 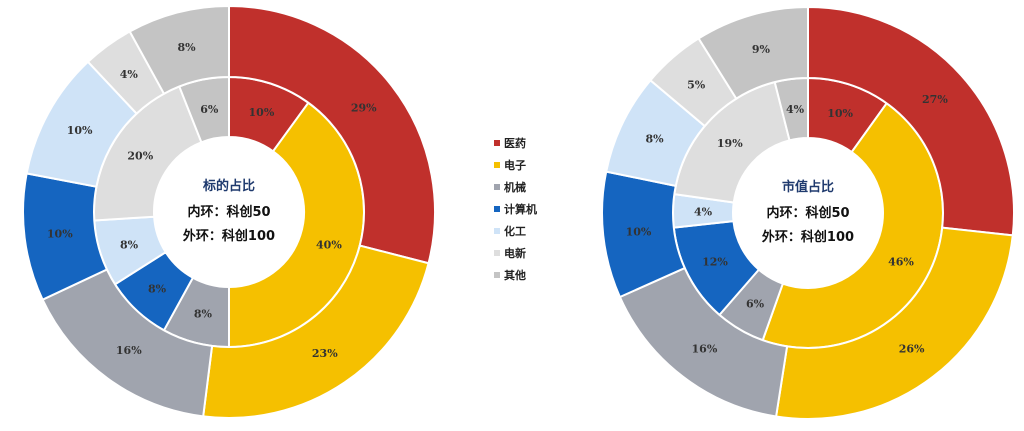 I want to click on outer-ring-label-5: 4%, so click(x=129, y=74).